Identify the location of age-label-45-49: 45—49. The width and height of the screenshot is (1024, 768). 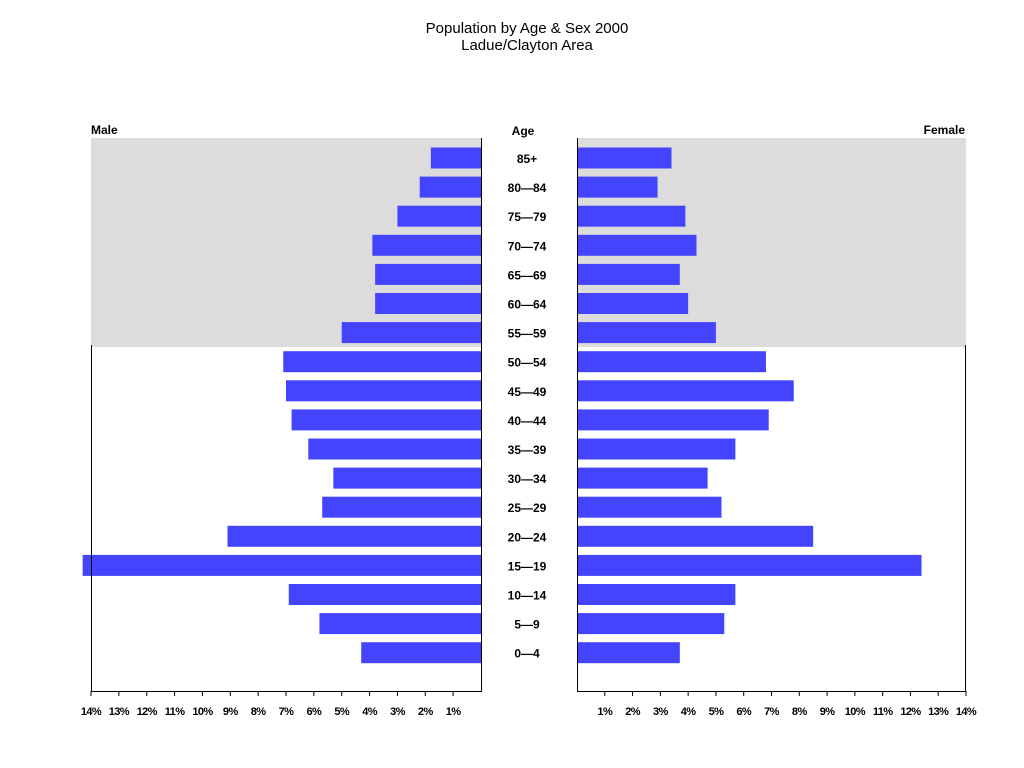
(527, 392).